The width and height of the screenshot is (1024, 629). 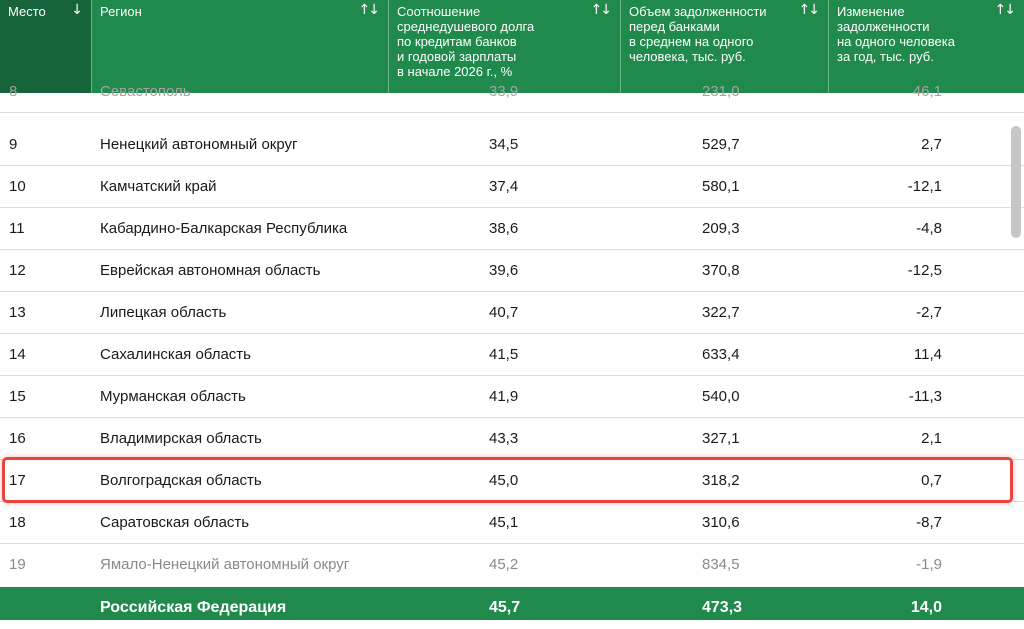 What do you see at coordinates (210, 270) in the screenshot?
I see `cell-region: Еврейская автономная область` at bounding box center [210, 270].